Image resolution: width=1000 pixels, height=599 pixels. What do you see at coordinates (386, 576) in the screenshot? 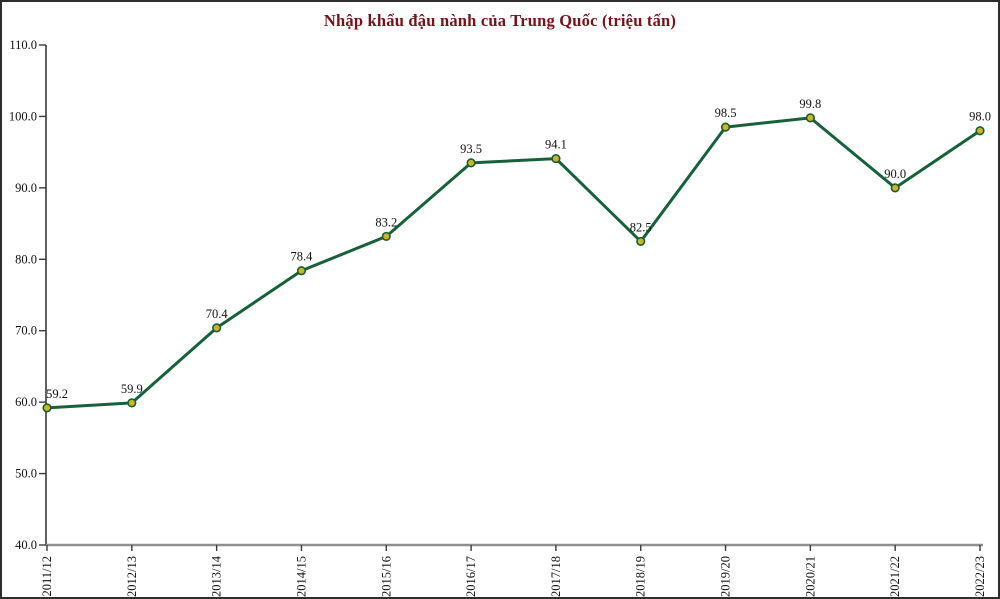
I see `x-tick-label: 2015/16` at bounding box center [386, 576].